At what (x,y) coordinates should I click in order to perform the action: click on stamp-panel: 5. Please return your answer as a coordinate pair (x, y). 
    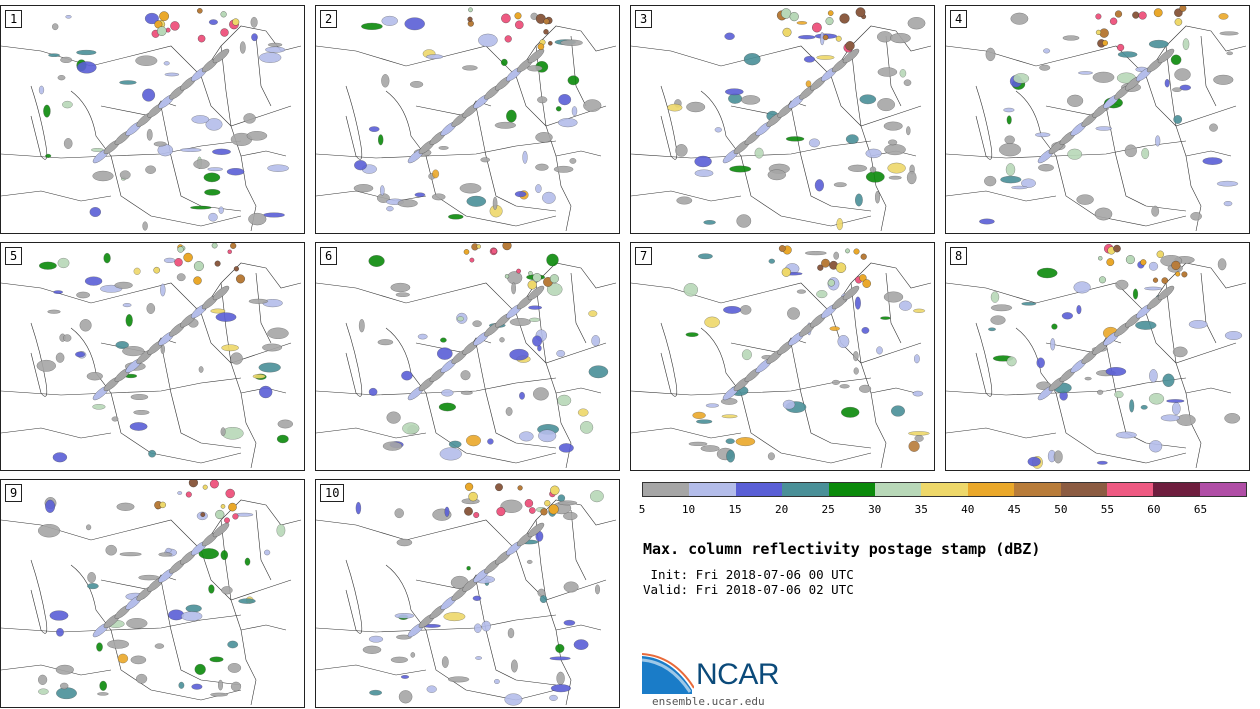
    Looking at the image, I should click on (152, 356).